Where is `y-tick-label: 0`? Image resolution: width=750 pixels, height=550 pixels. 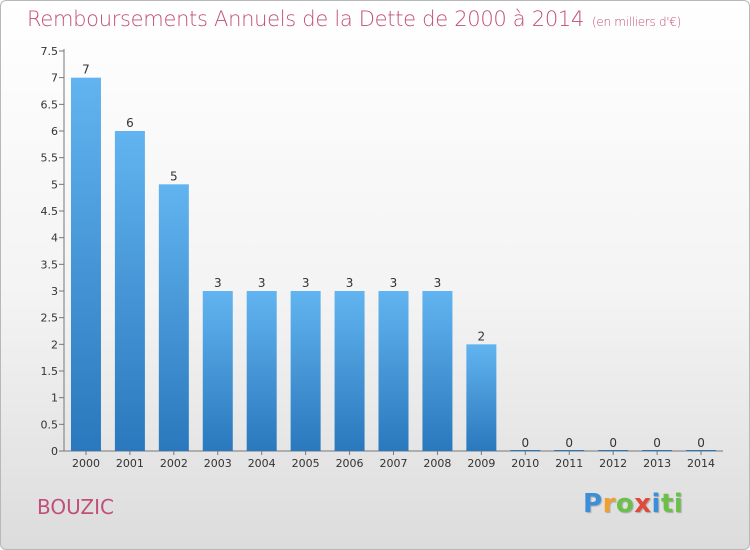
y-tick-label: 0 is located at coordinates (54, 451).